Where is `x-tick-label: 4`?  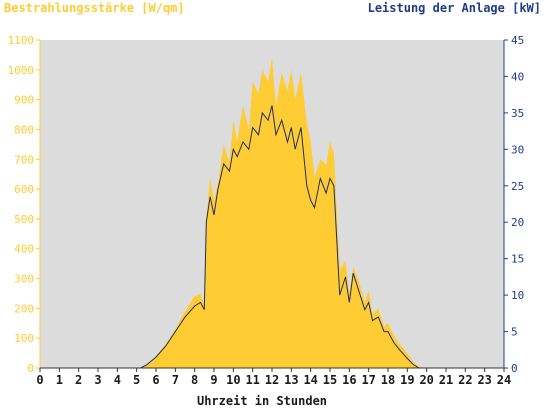 x-tick-label: 4 is located at coordinates (117, 380).